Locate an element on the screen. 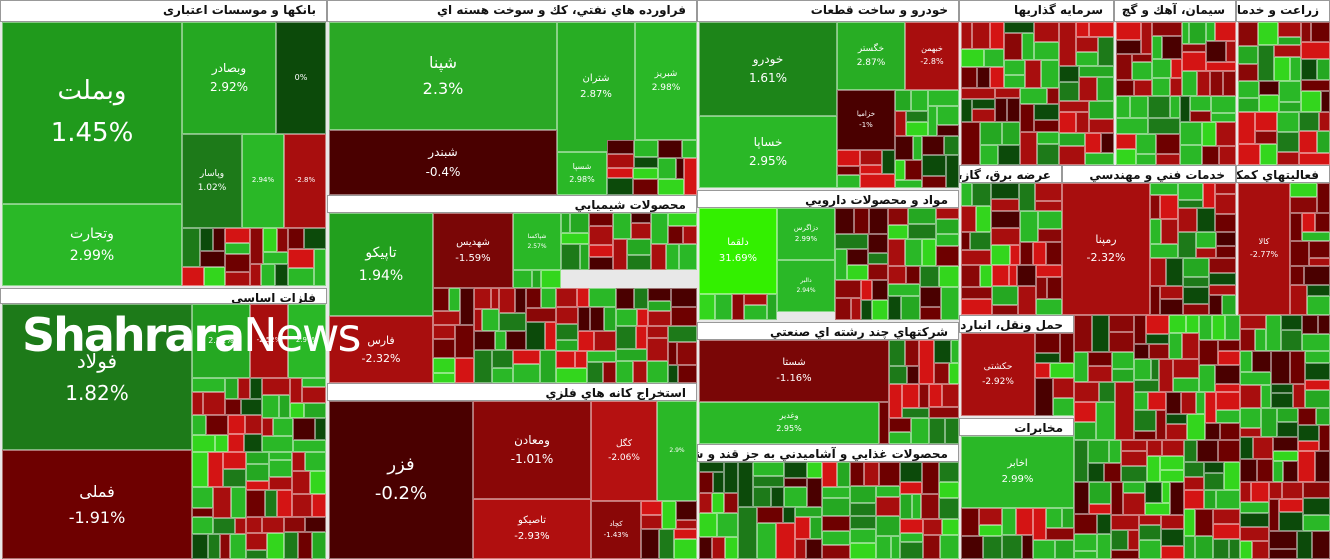 The width and height of the screenshot is (1330, 559). stock-tile: 2.94% is located at coordinates (263, 181).